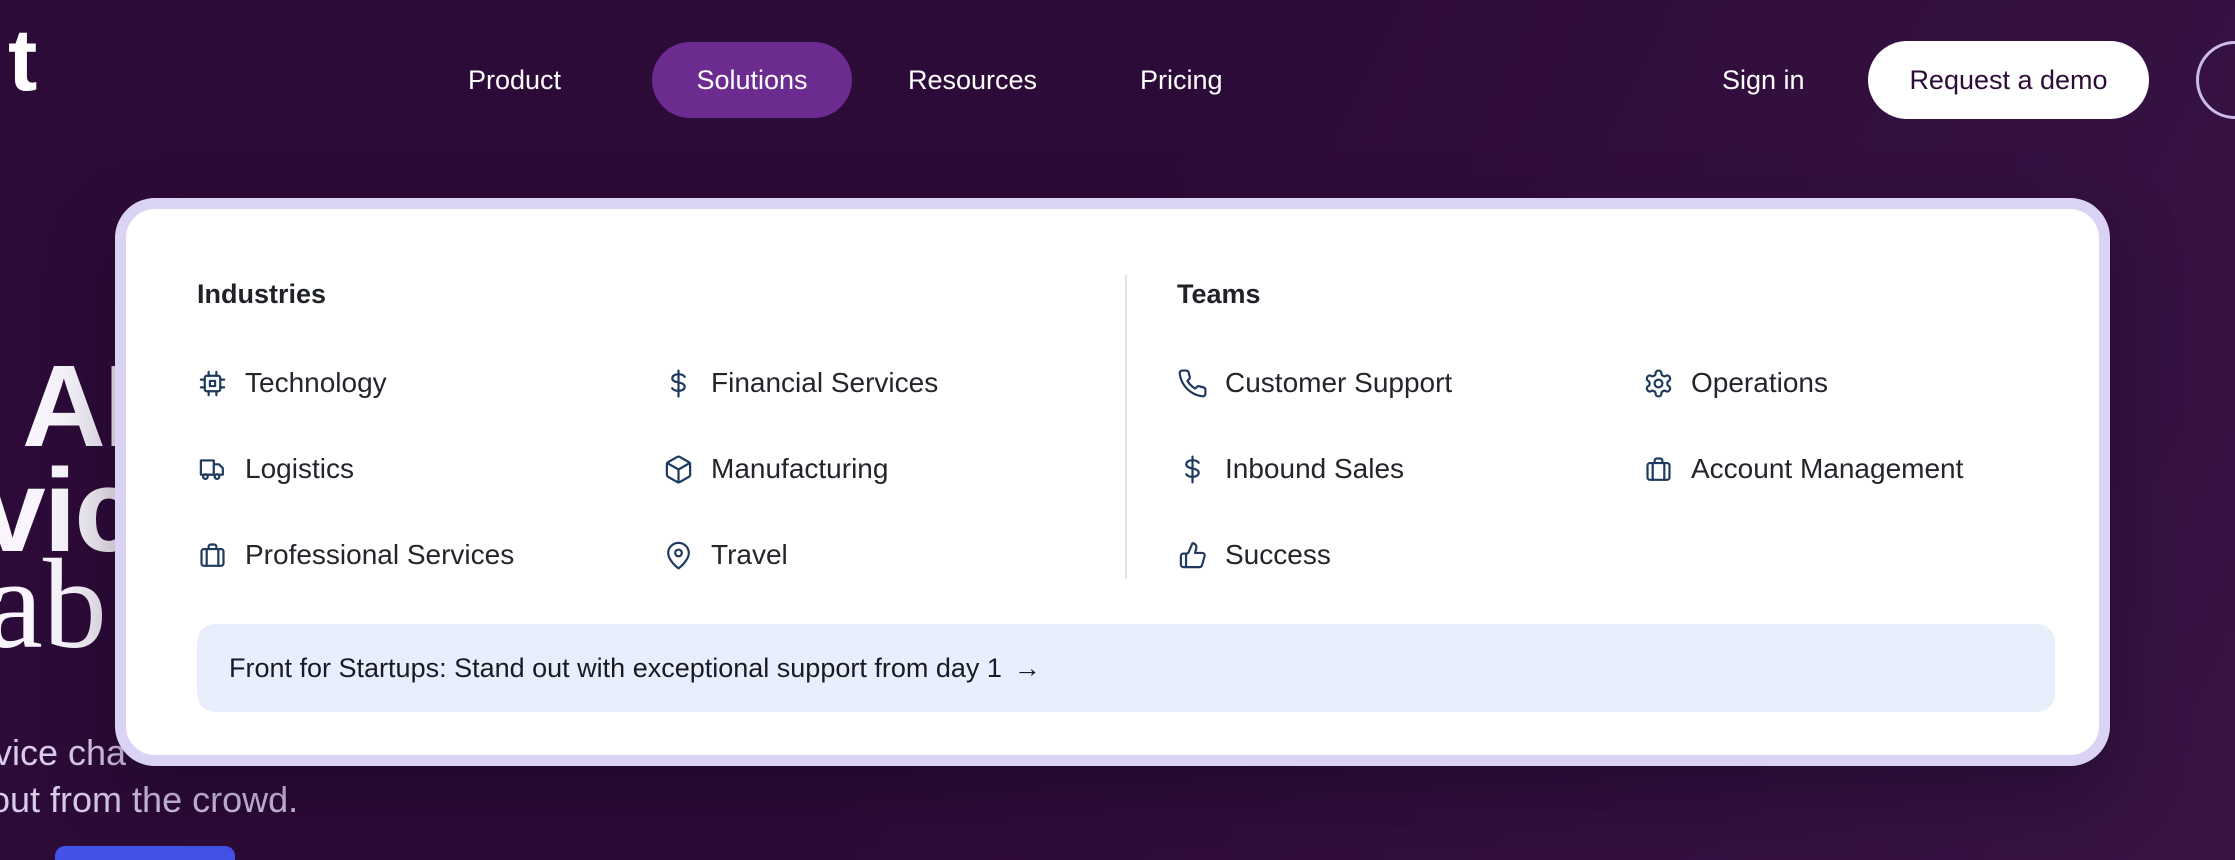  Describe the element at coordinates (145, 853) in the screenshot. I see `hero-cta-button-partial` at that location.